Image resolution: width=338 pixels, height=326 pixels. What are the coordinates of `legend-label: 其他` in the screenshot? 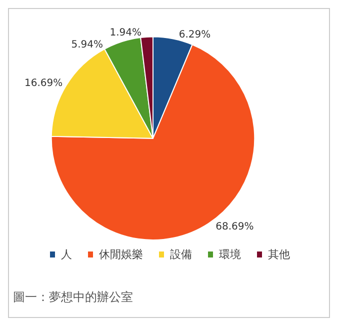 It's located at (279, 254).